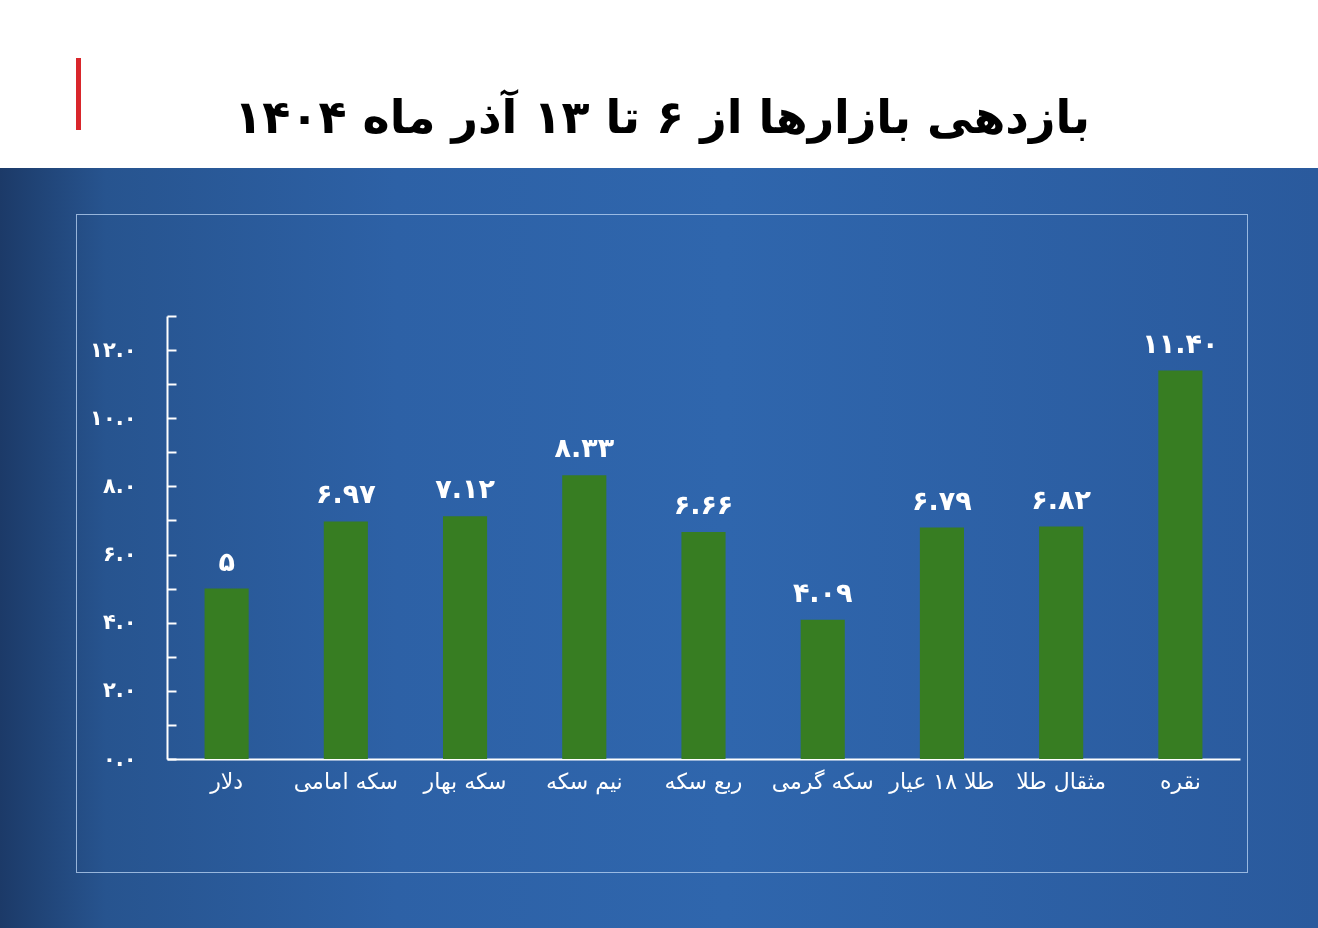 The height and width of the screenshot is (928, 1318). Describe the element at coordinates (941, 781) in the screenshot. I see `x-tick-label: طلا ۱۸ عیار` at that location.